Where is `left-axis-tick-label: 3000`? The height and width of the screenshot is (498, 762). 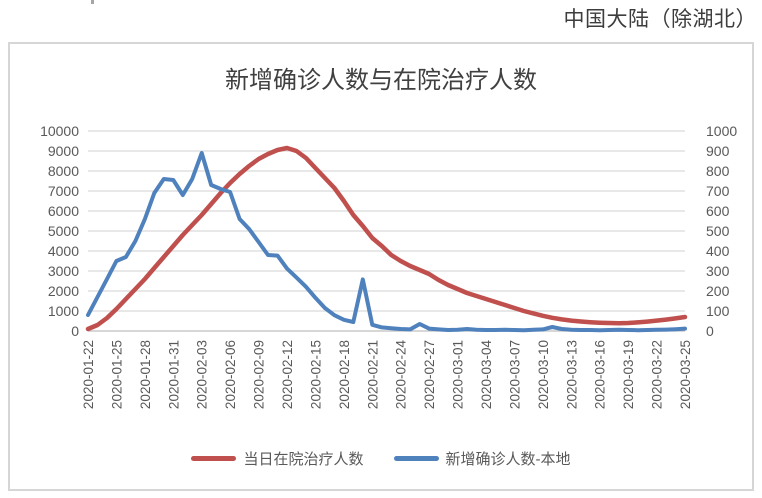
left-axis-tick-label: 3000 is located at coordinates (63, 271).